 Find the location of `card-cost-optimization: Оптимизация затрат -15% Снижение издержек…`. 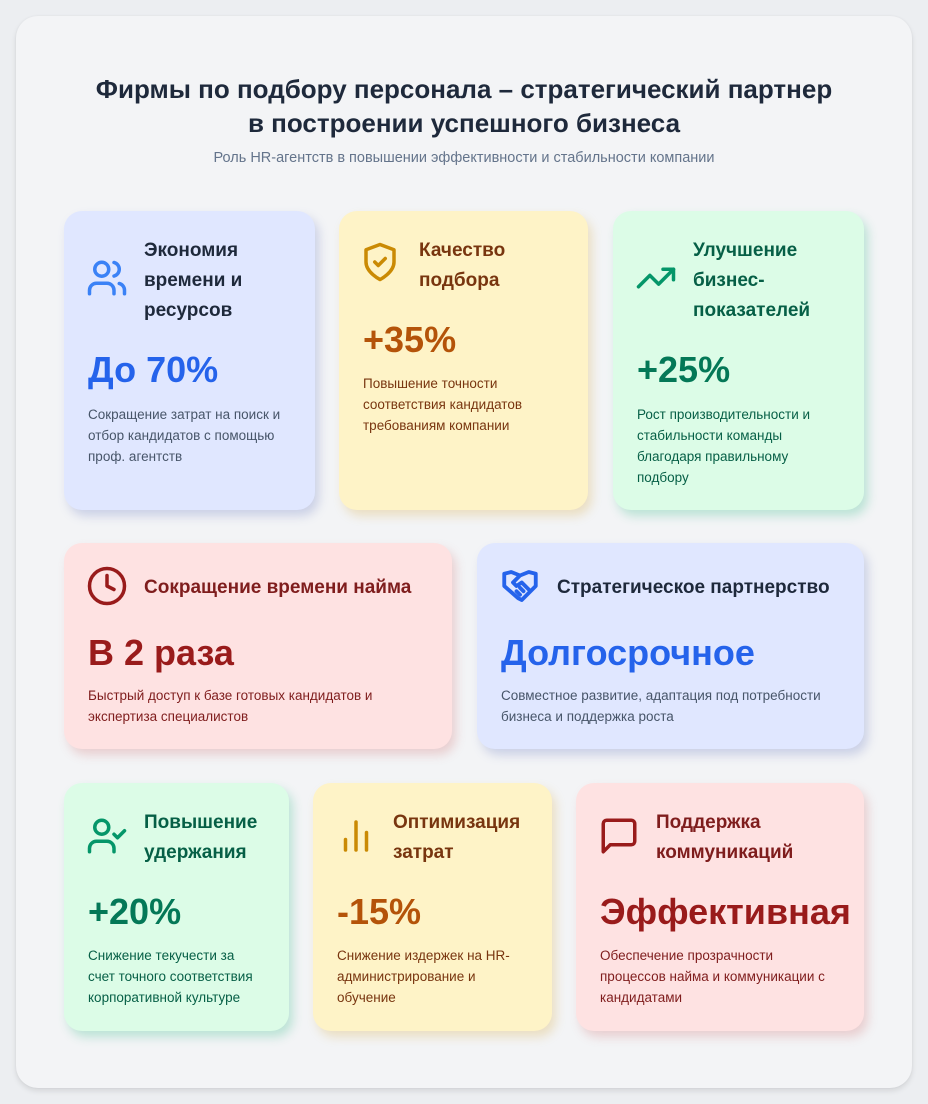

card-cost-optimization: Оптимизация затрат -15% Снижение издержек… is located at coordinates (432, 907).